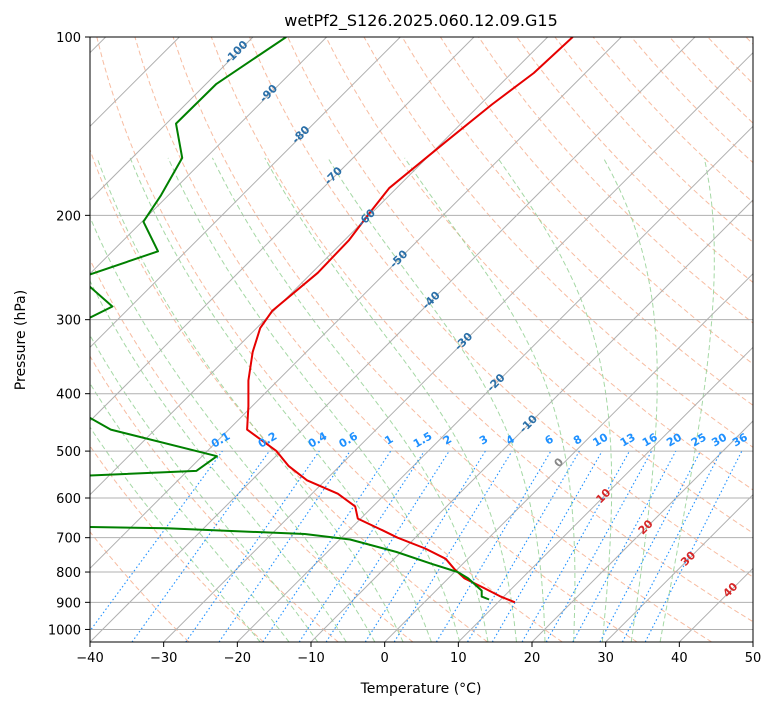  I want to click on y-tick-label: 900, so click(68, 603).